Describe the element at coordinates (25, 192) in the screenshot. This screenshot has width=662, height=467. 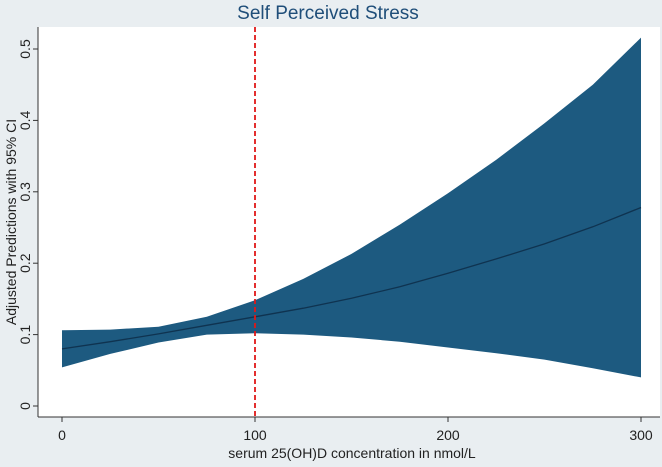
I see `y-tick-label: 0.3` at that location.